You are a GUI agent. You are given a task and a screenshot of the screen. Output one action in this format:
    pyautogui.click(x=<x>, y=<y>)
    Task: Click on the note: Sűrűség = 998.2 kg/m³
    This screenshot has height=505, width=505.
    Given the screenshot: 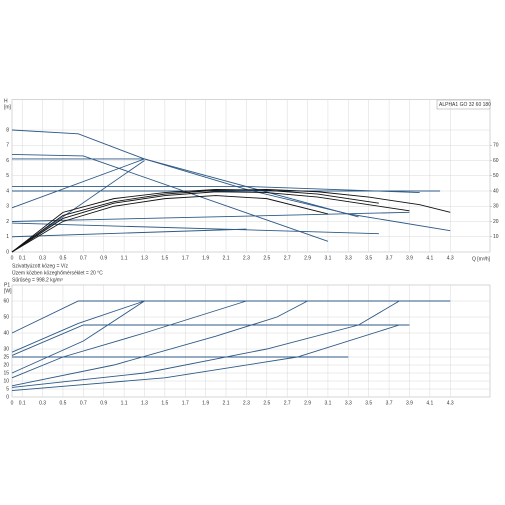 What is the action you would take?
    pyautogui.click(x=37, y=280)
    